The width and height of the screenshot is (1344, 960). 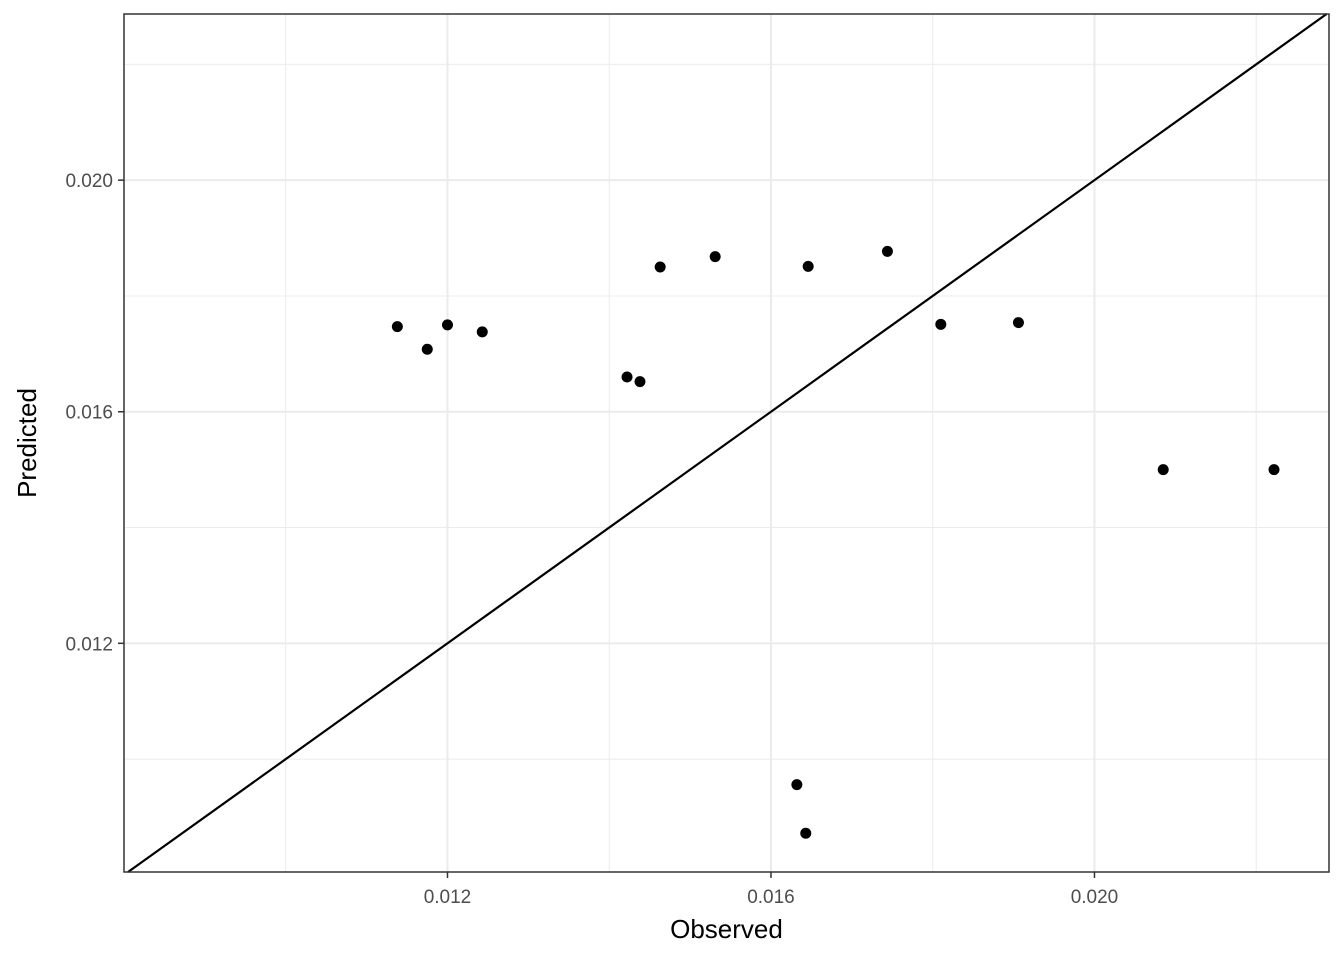 What do you see at coordinates (27, 443) in the screenshot?
I see `y-axis-title: Predicted` at bounding box center [27, 443].